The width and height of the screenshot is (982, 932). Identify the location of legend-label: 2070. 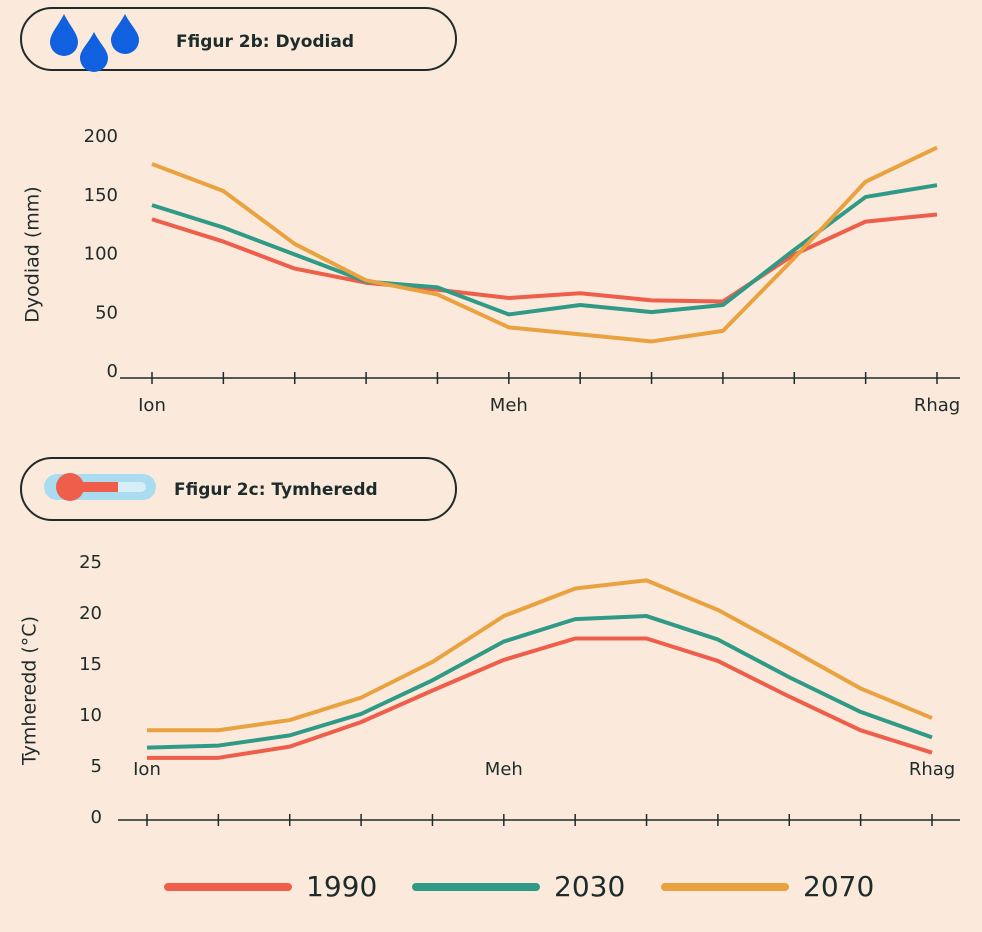
(838, 886).